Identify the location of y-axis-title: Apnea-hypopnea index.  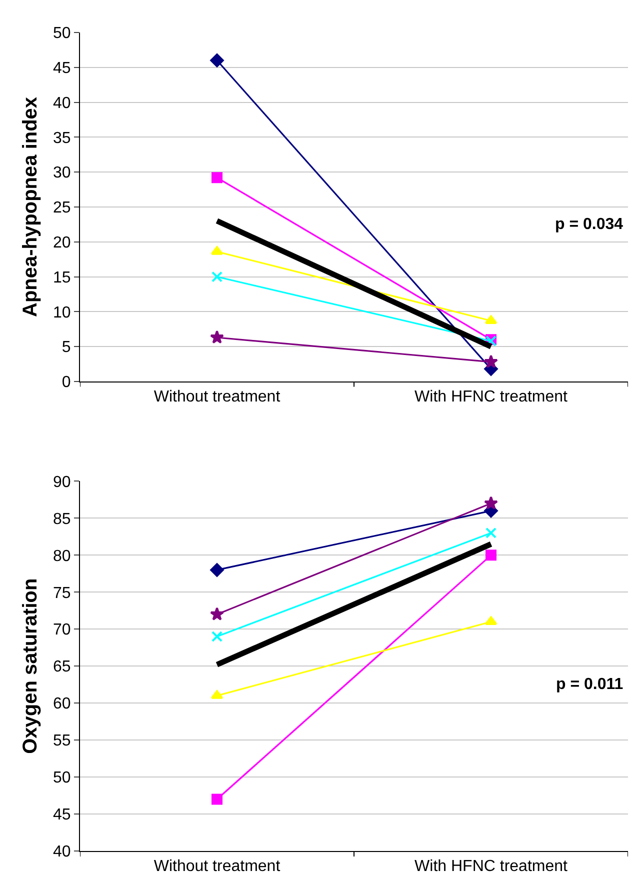
(31, 206).